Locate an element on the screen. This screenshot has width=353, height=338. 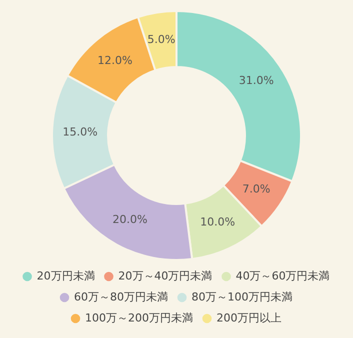
data-label: 7.0% is located at coordinates (256, 189).